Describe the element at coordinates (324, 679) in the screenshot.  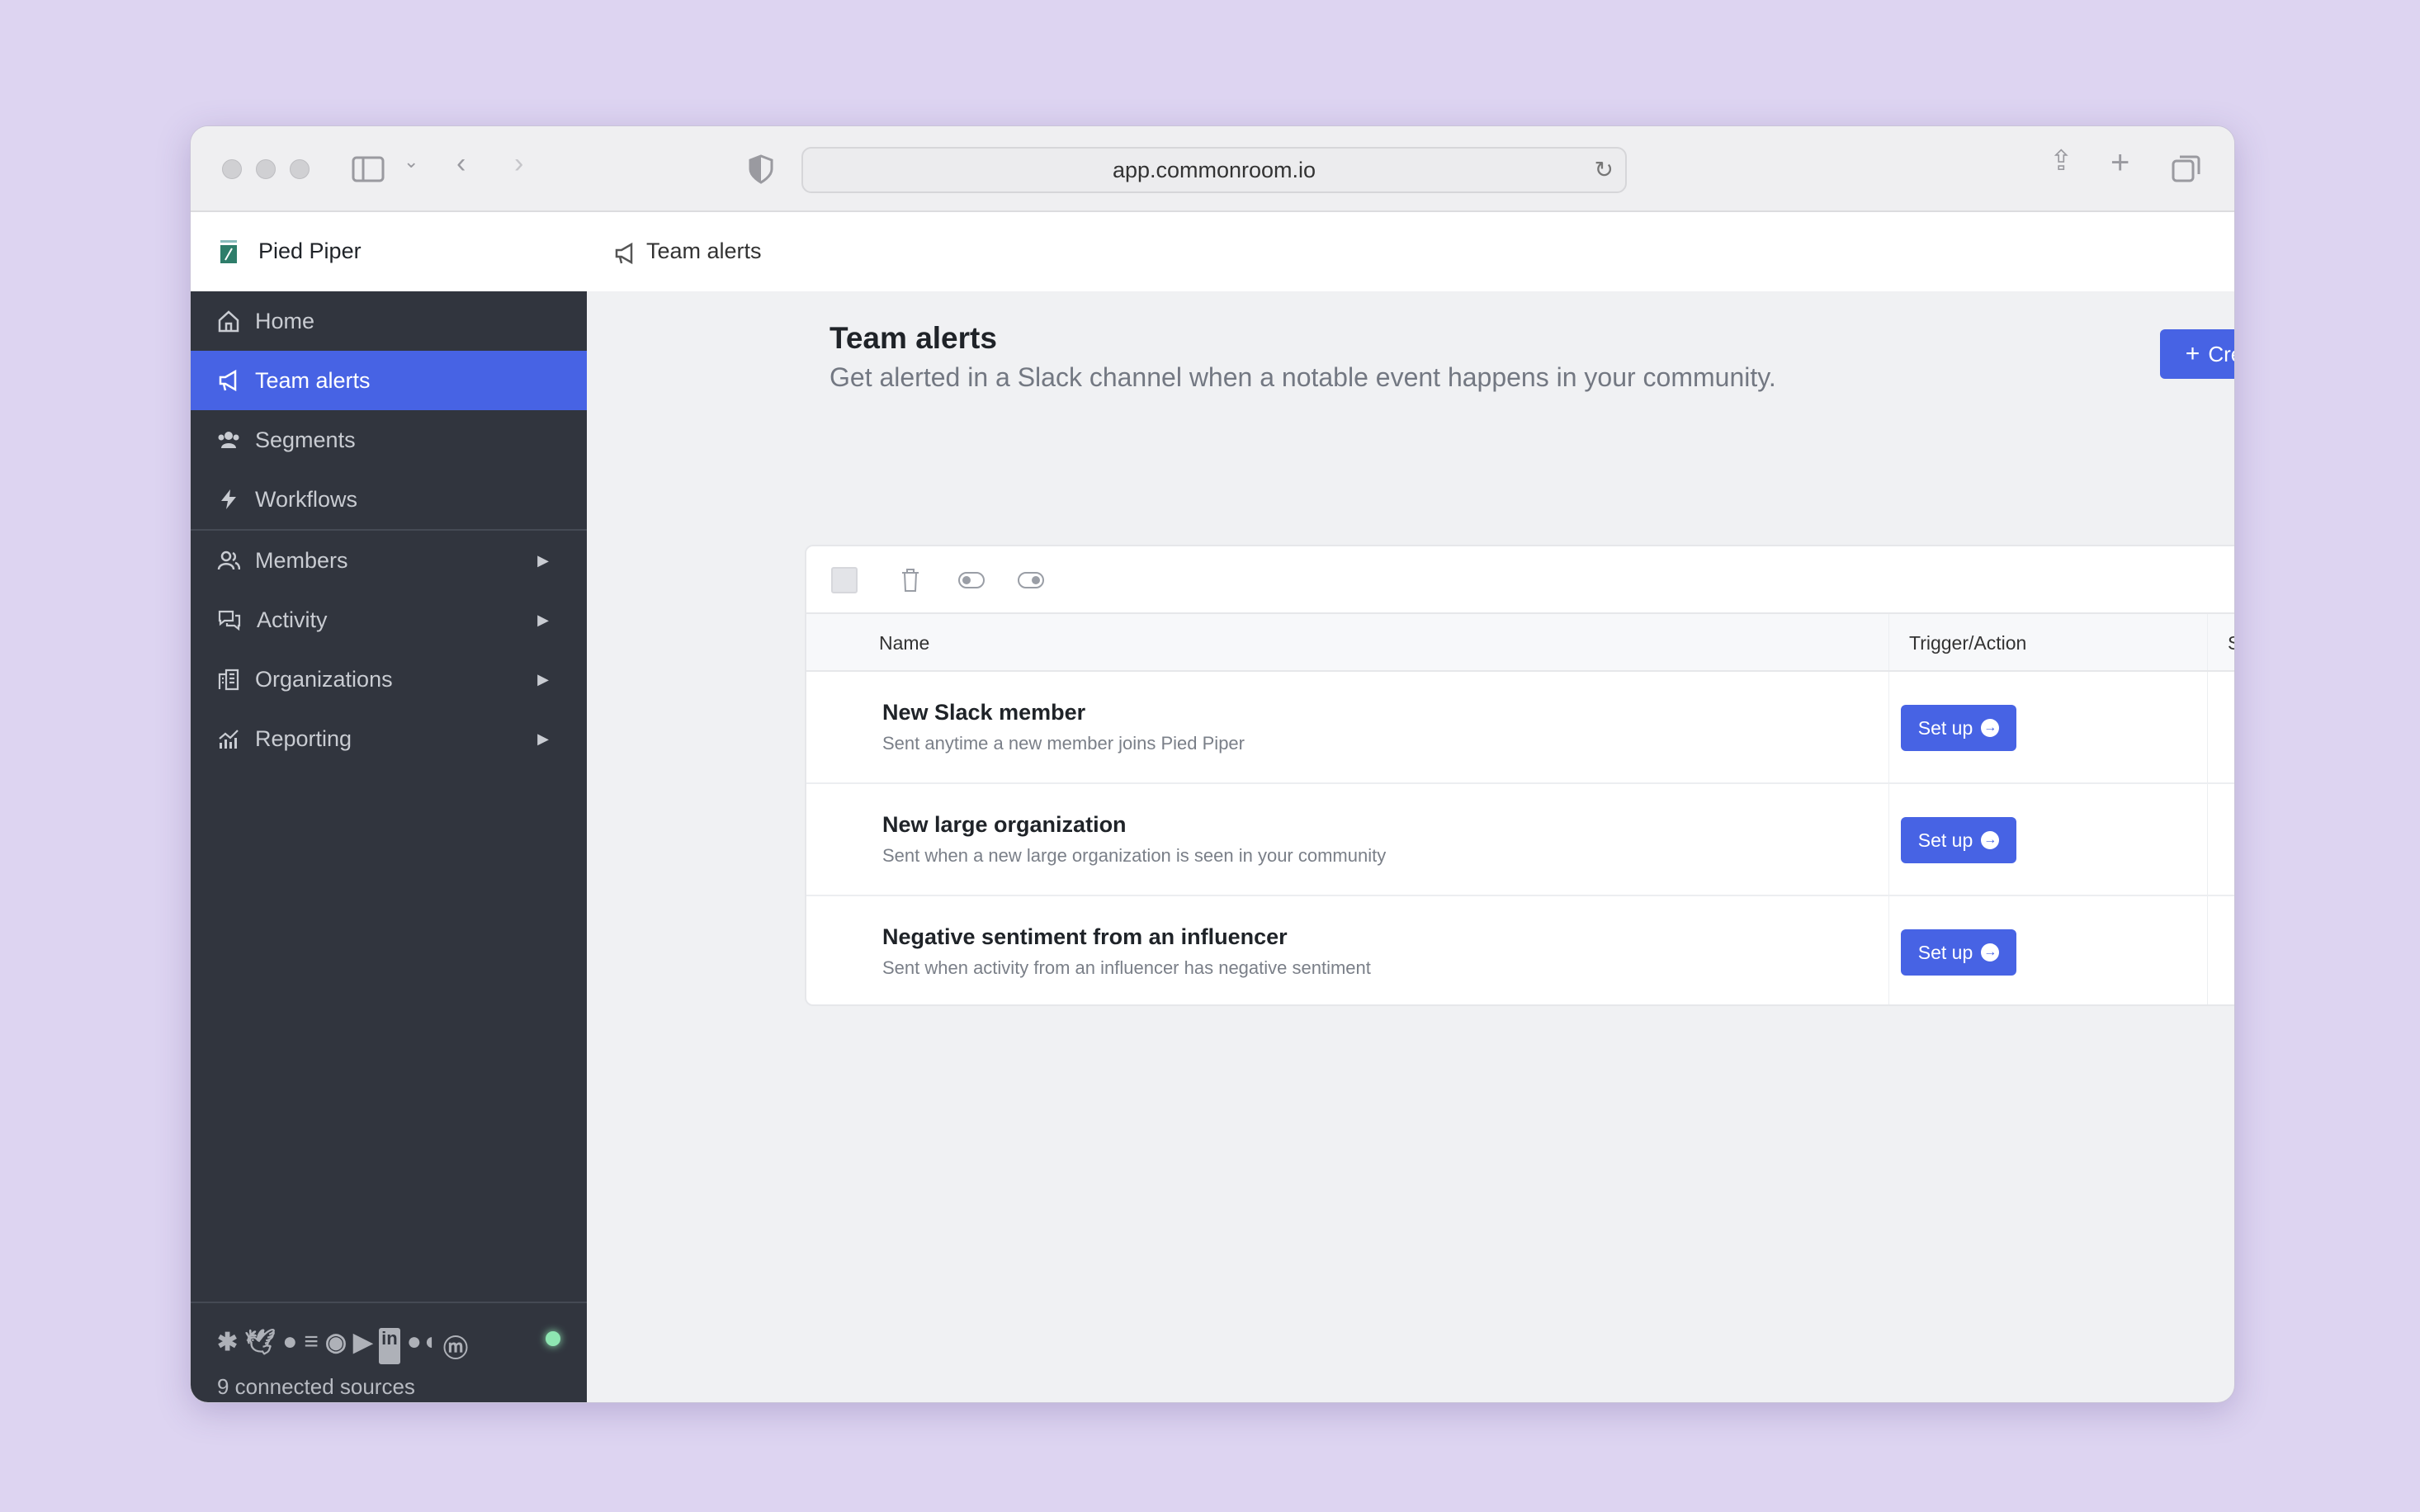
I see `sidebar-item-label: Organizations` at that location.